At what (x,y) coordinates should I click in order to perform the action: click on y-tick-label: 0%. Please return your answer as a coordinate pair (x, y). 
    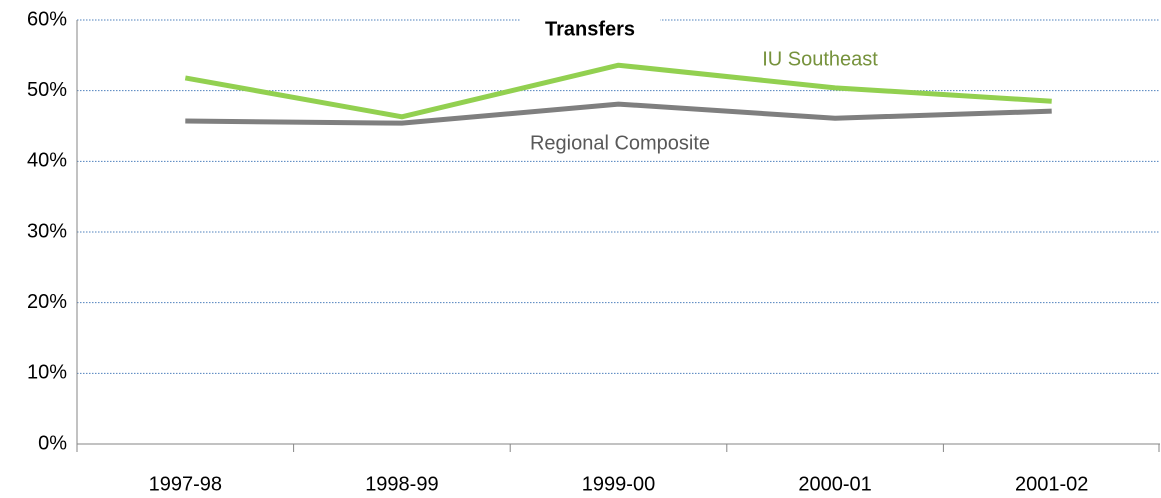
    Looking at the image, I should click on (52, 443).